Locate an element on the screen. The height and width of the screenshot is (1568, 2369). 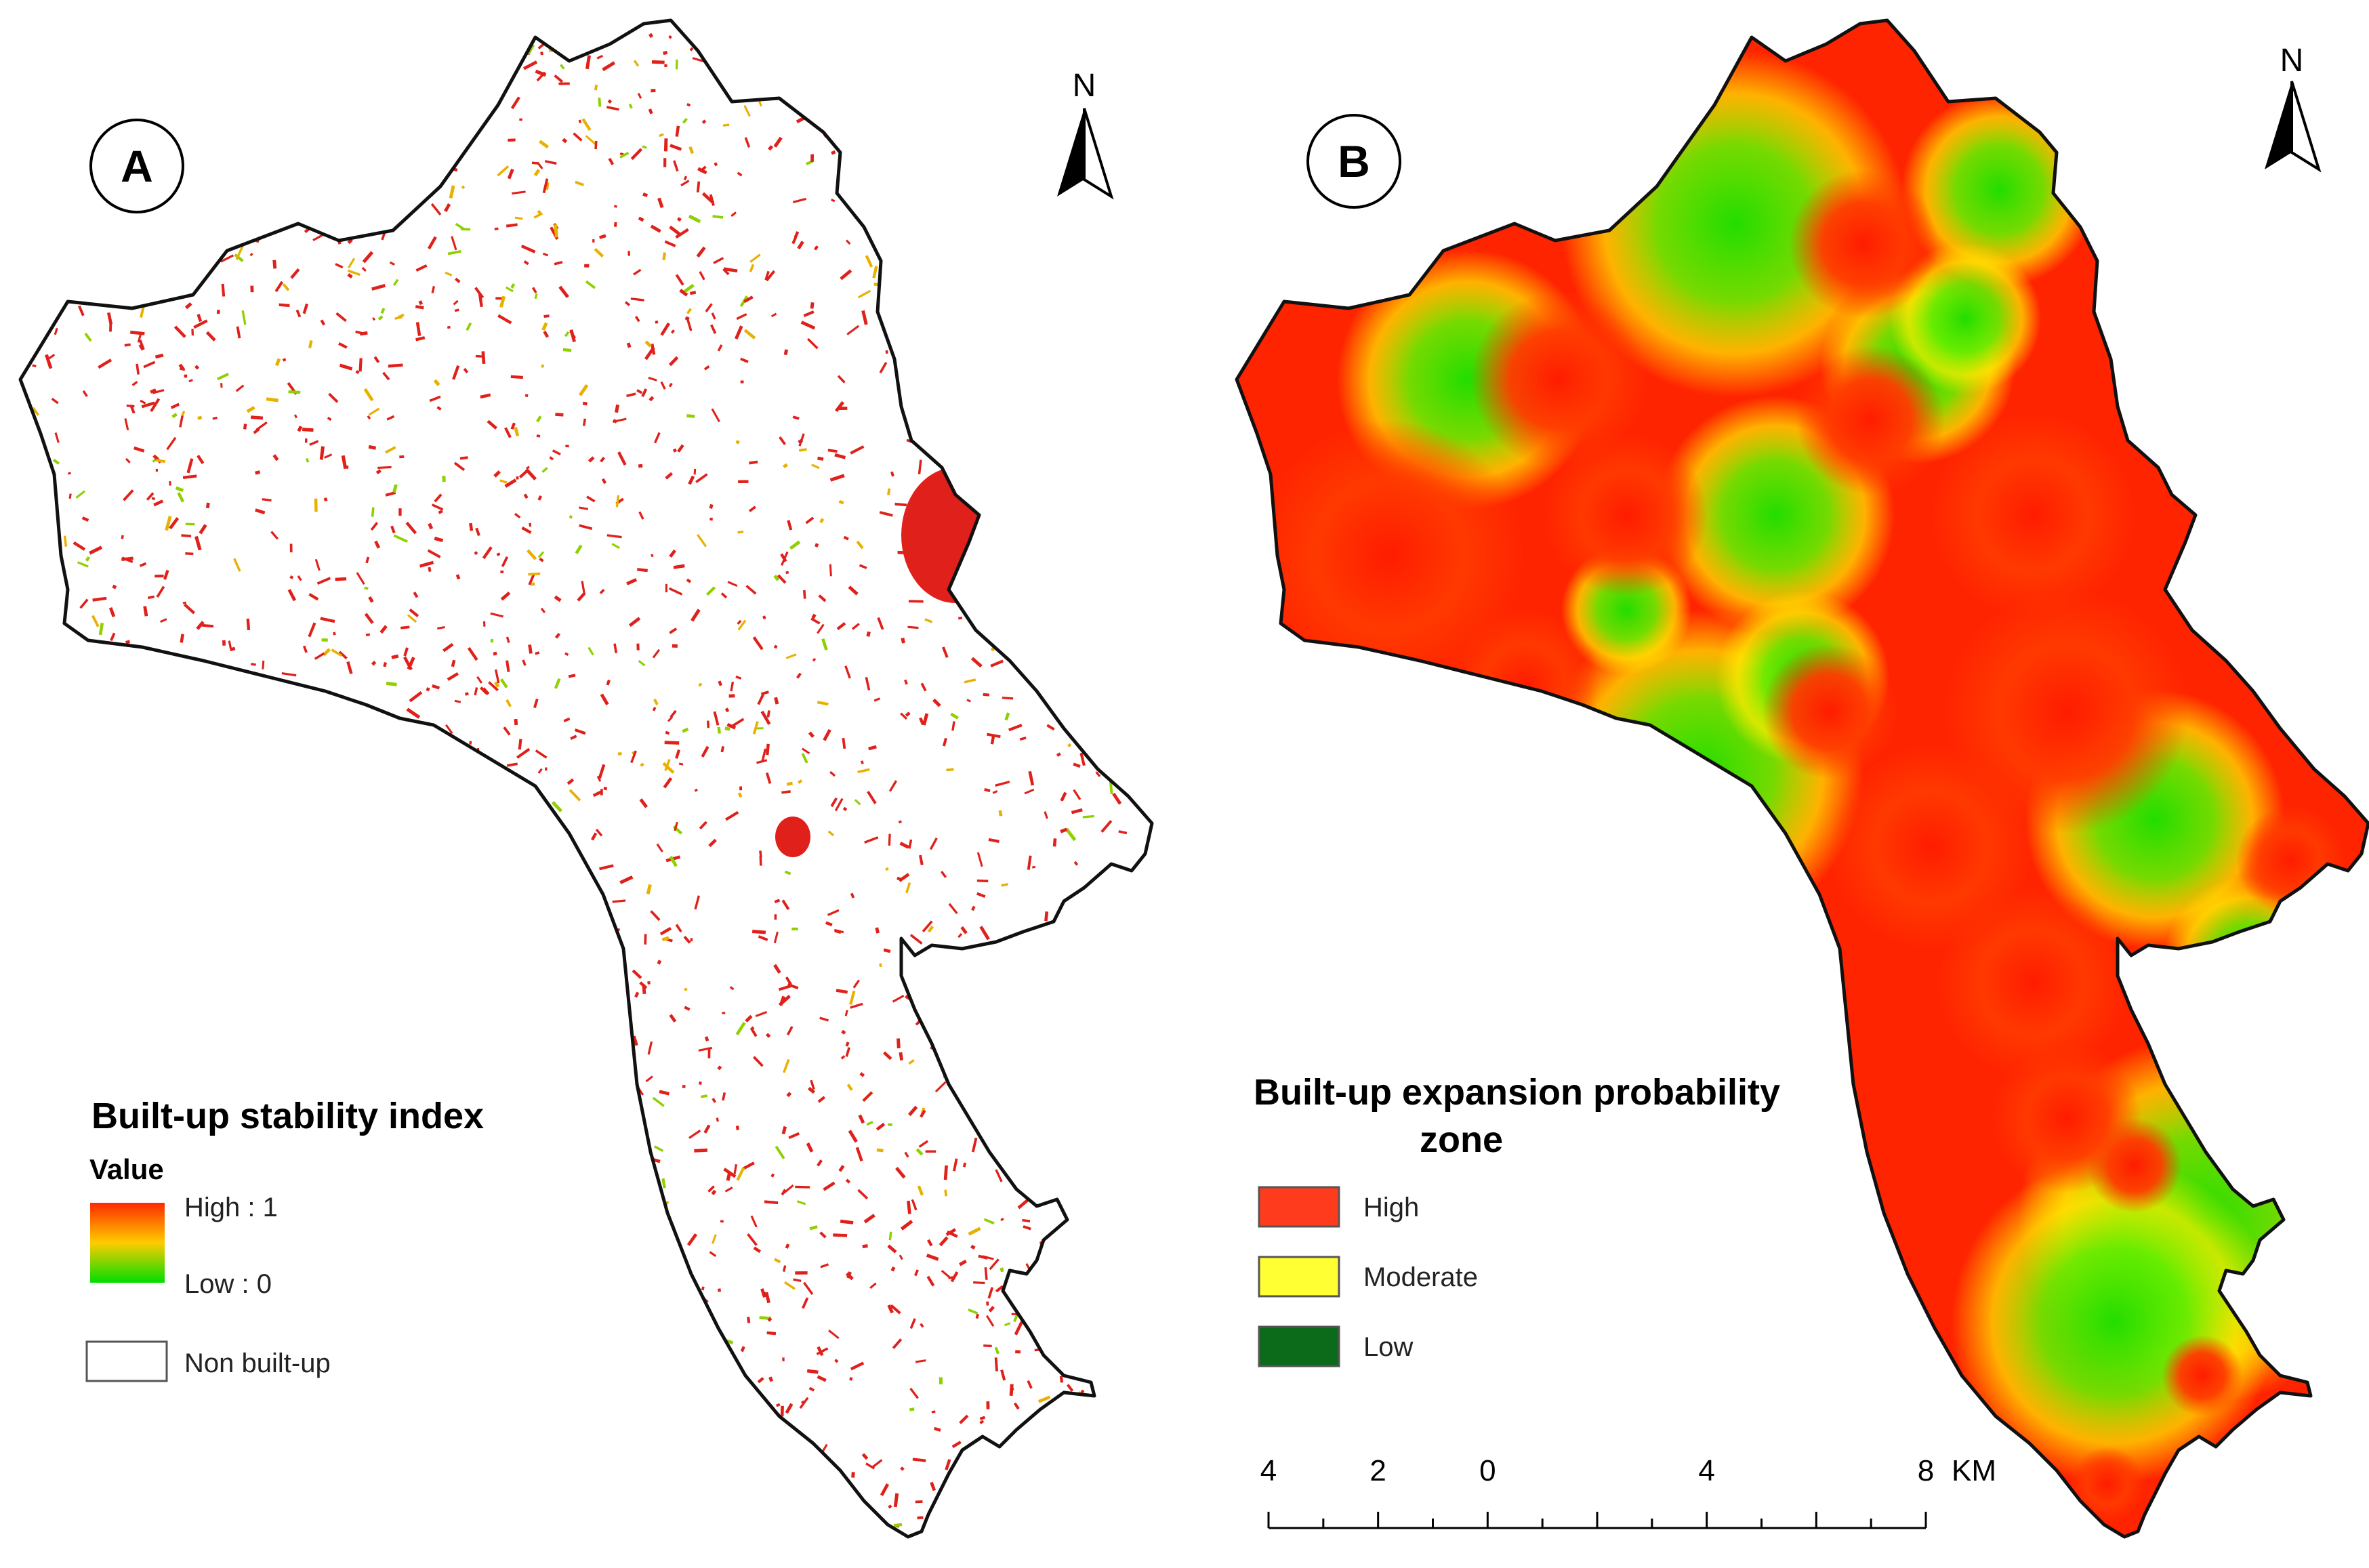
high-zone-area is located at coordinates (2033, 982).